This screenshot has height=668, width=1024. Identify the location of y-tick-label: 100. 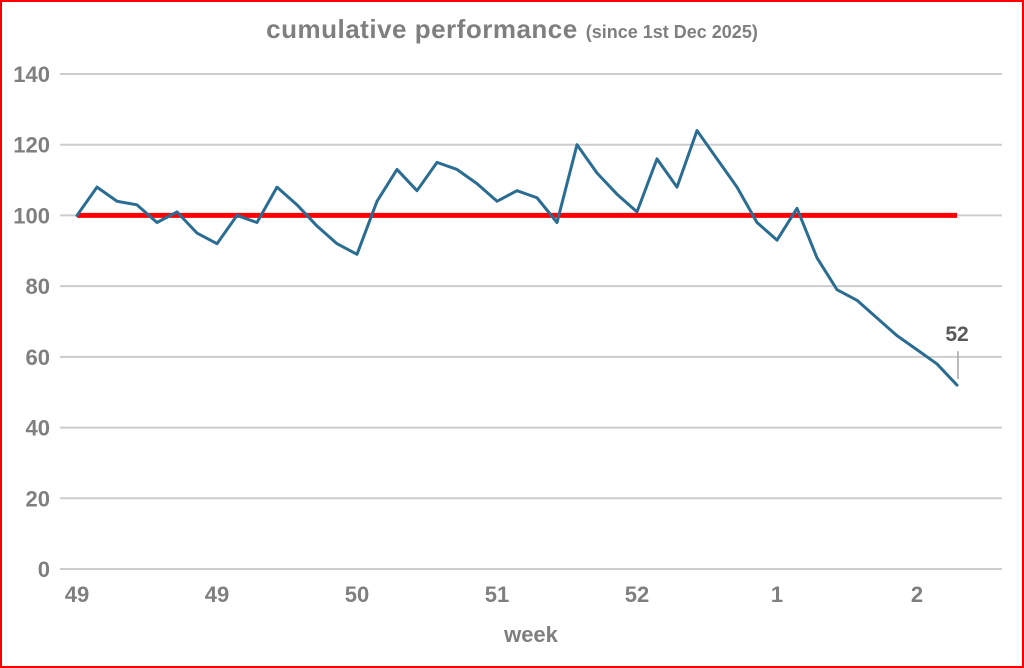
(31, 215).